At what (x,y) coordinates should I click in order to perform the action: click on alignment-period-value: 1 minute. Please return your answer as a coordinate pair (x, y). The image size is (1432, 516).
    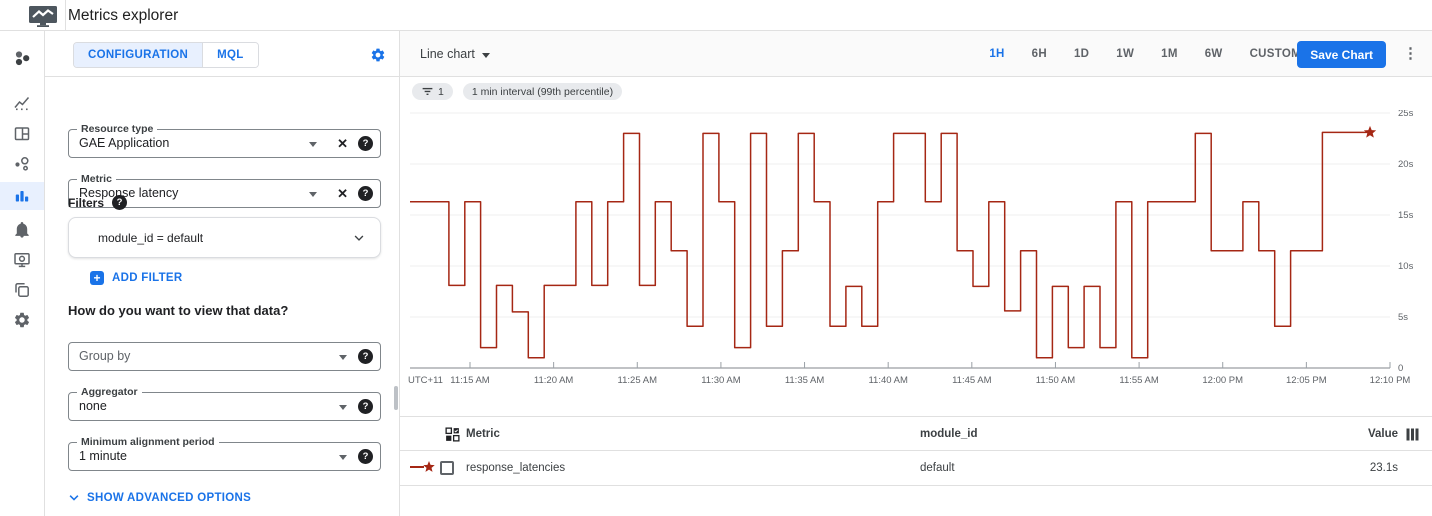
    Looking at the image, I should click on (103, 456).